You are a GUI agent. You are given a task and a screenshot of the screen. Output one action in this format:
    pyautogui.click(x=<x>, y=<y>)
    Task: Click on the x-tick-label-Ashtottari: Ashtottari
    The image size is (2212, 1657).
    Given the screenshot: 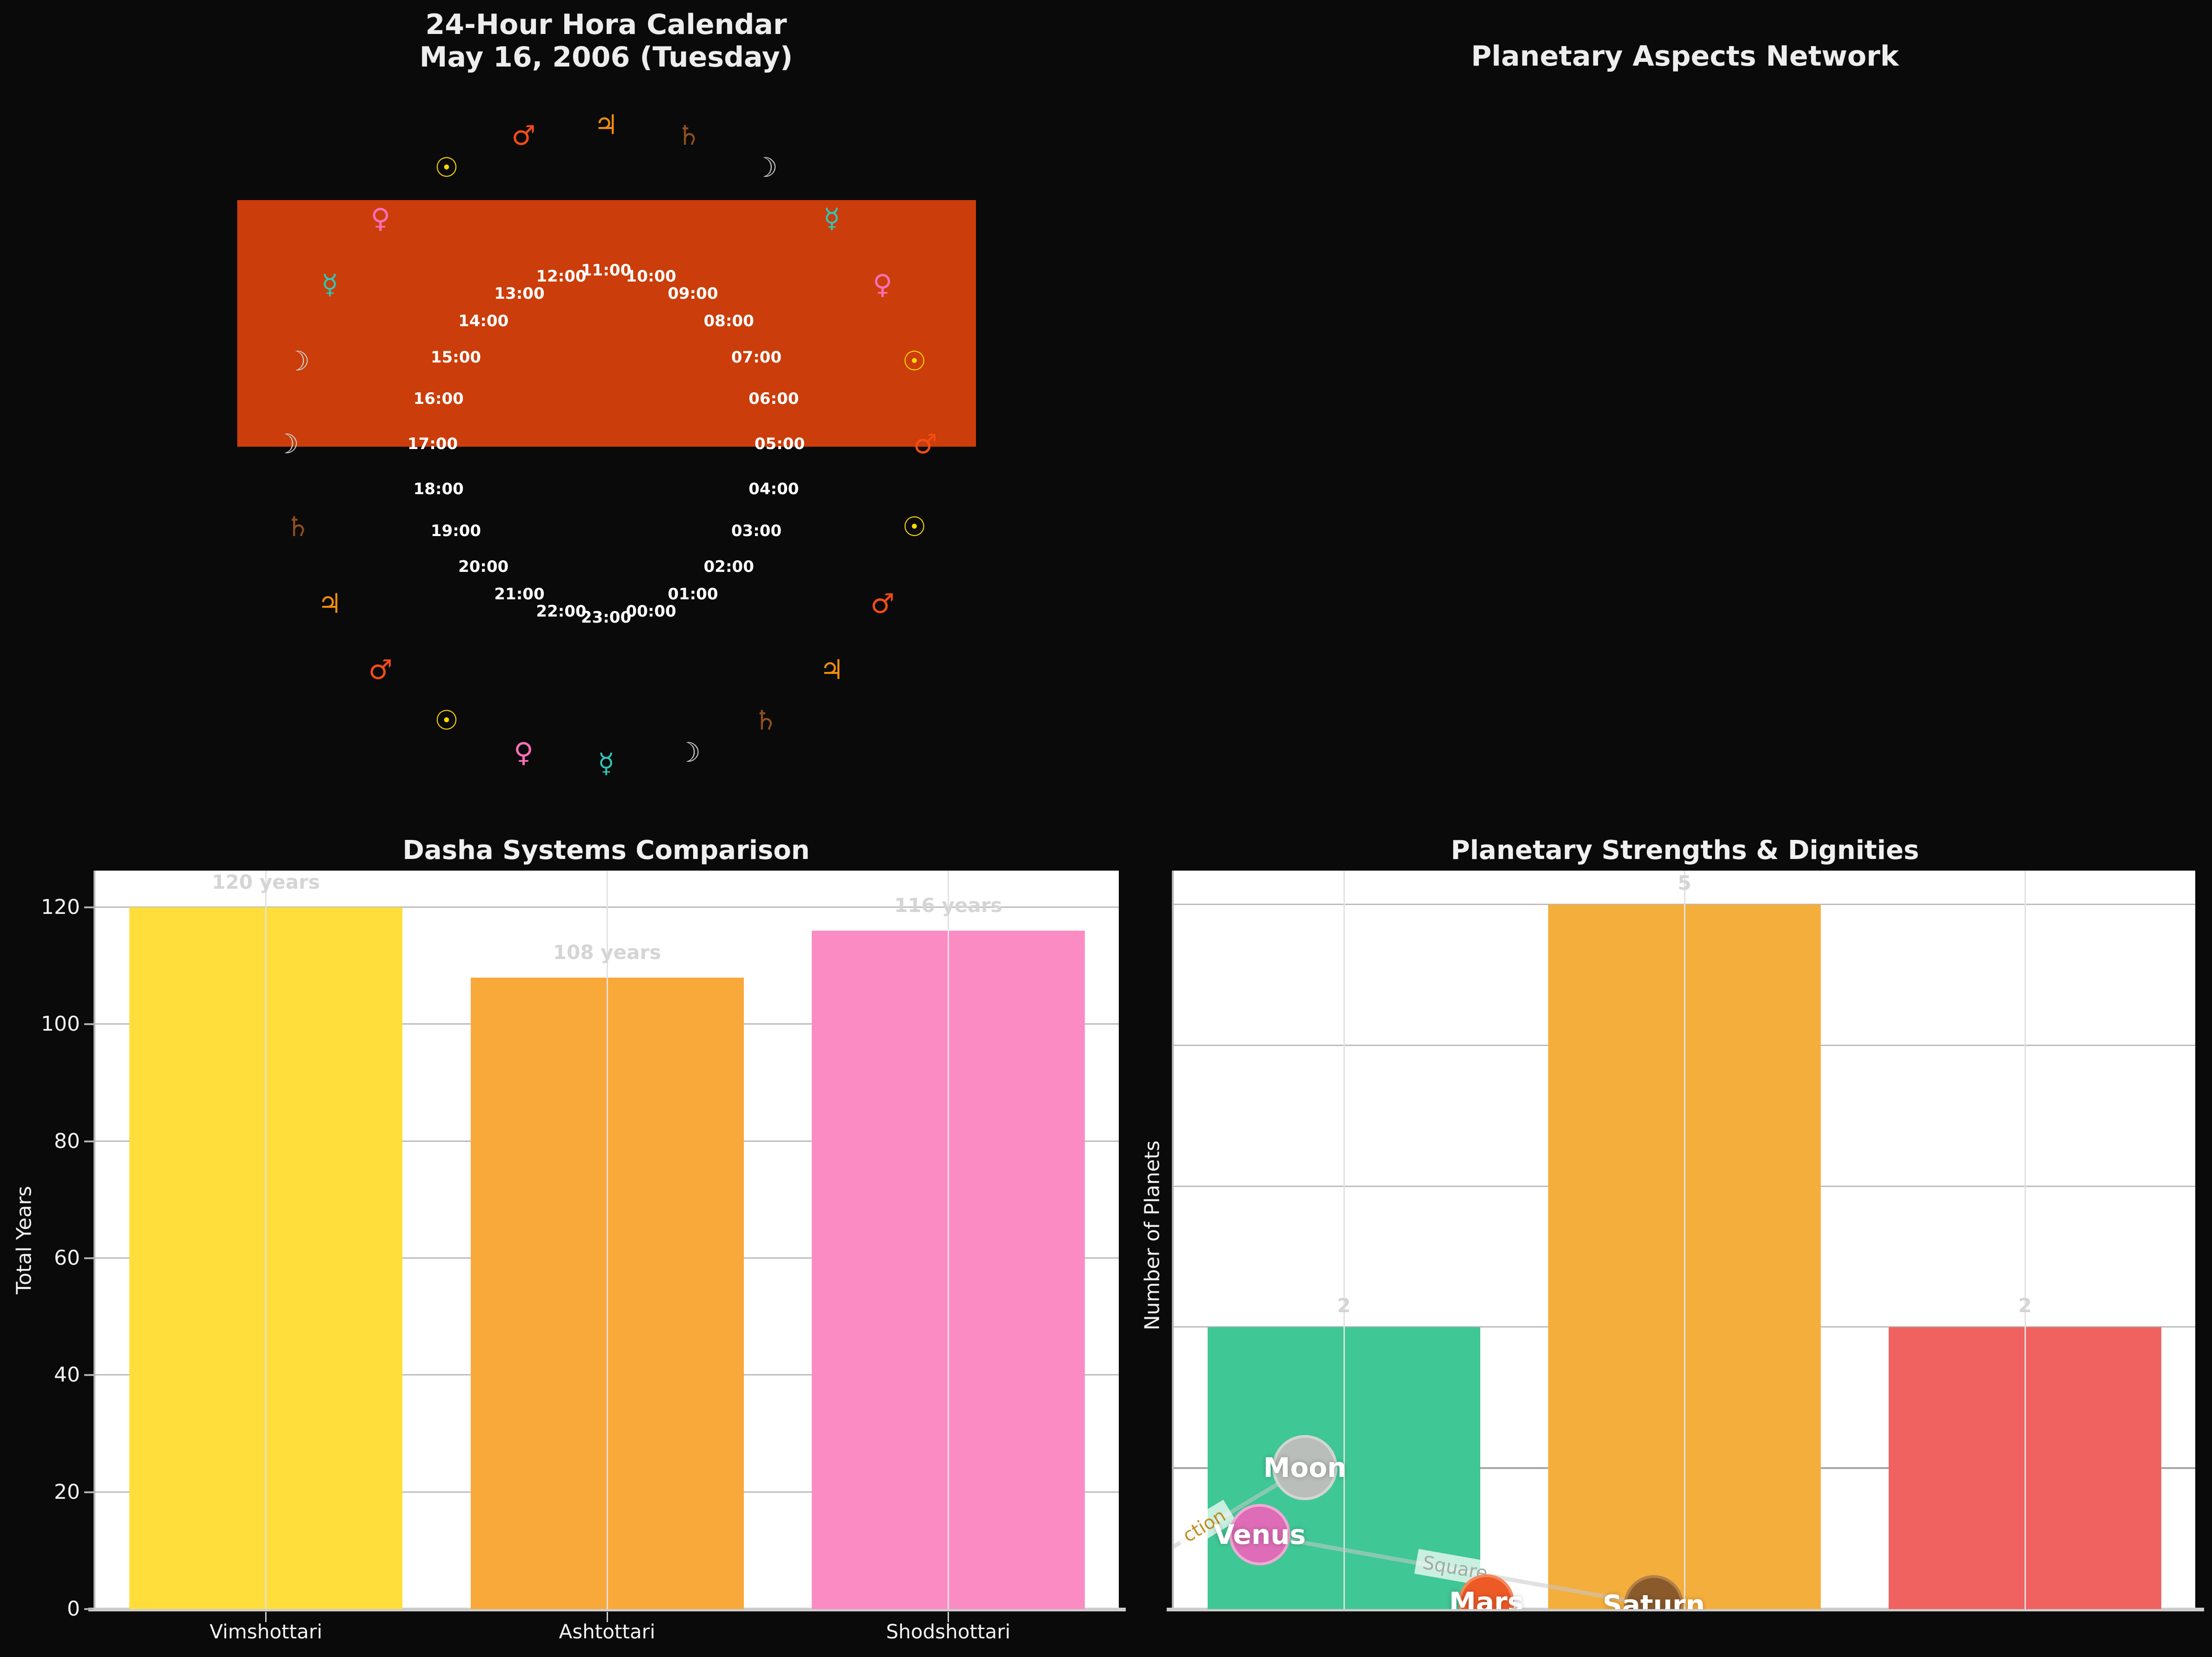 What is the action you would take?
    pyautogui.click(x=607, y=1631)
    